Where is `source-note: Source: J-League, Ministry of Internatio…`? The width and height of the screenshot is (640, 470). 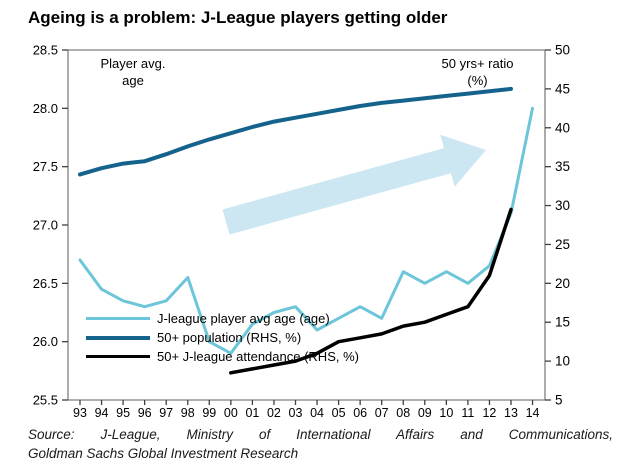 source-note: Source: J-League, Ministry of Internatio… is located at coordinates (320, 444).